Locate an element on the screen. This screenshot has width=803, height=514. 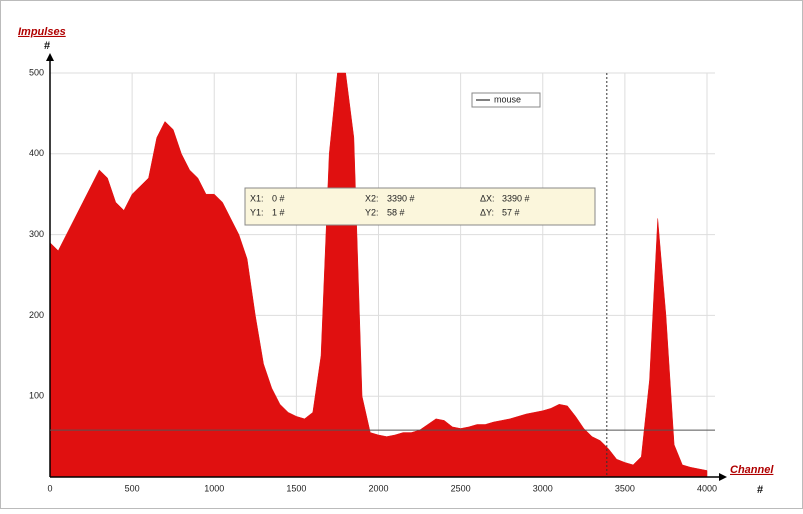
readout-value: 1 # is located at coordinates (278, 212).